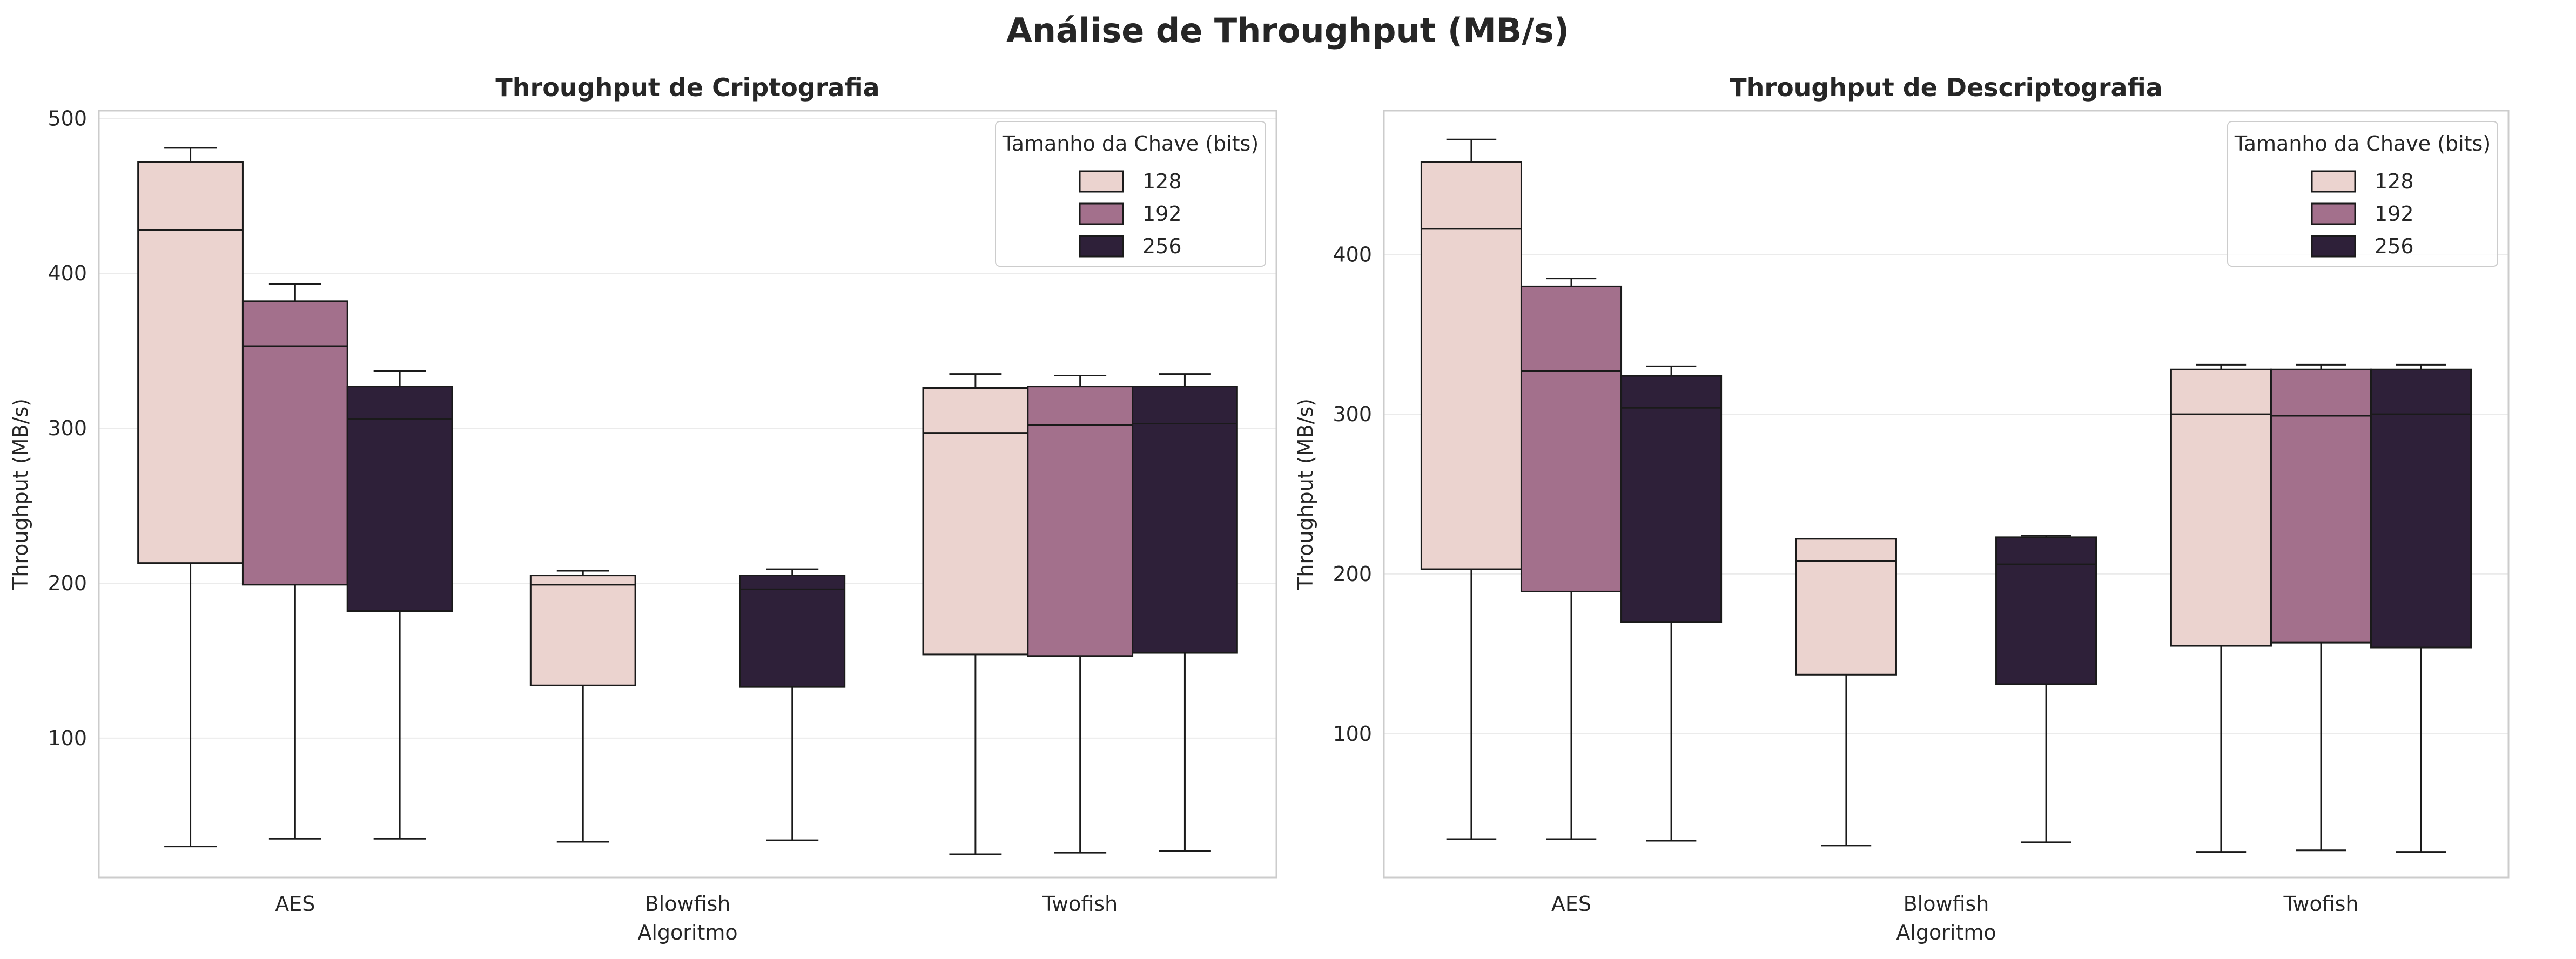 This screenshot has width=2576, height=959. Describe the element at coordinates (1946, 87) in the screenshot. I see `chart-title: Throughput de Descriptografia` at that location.